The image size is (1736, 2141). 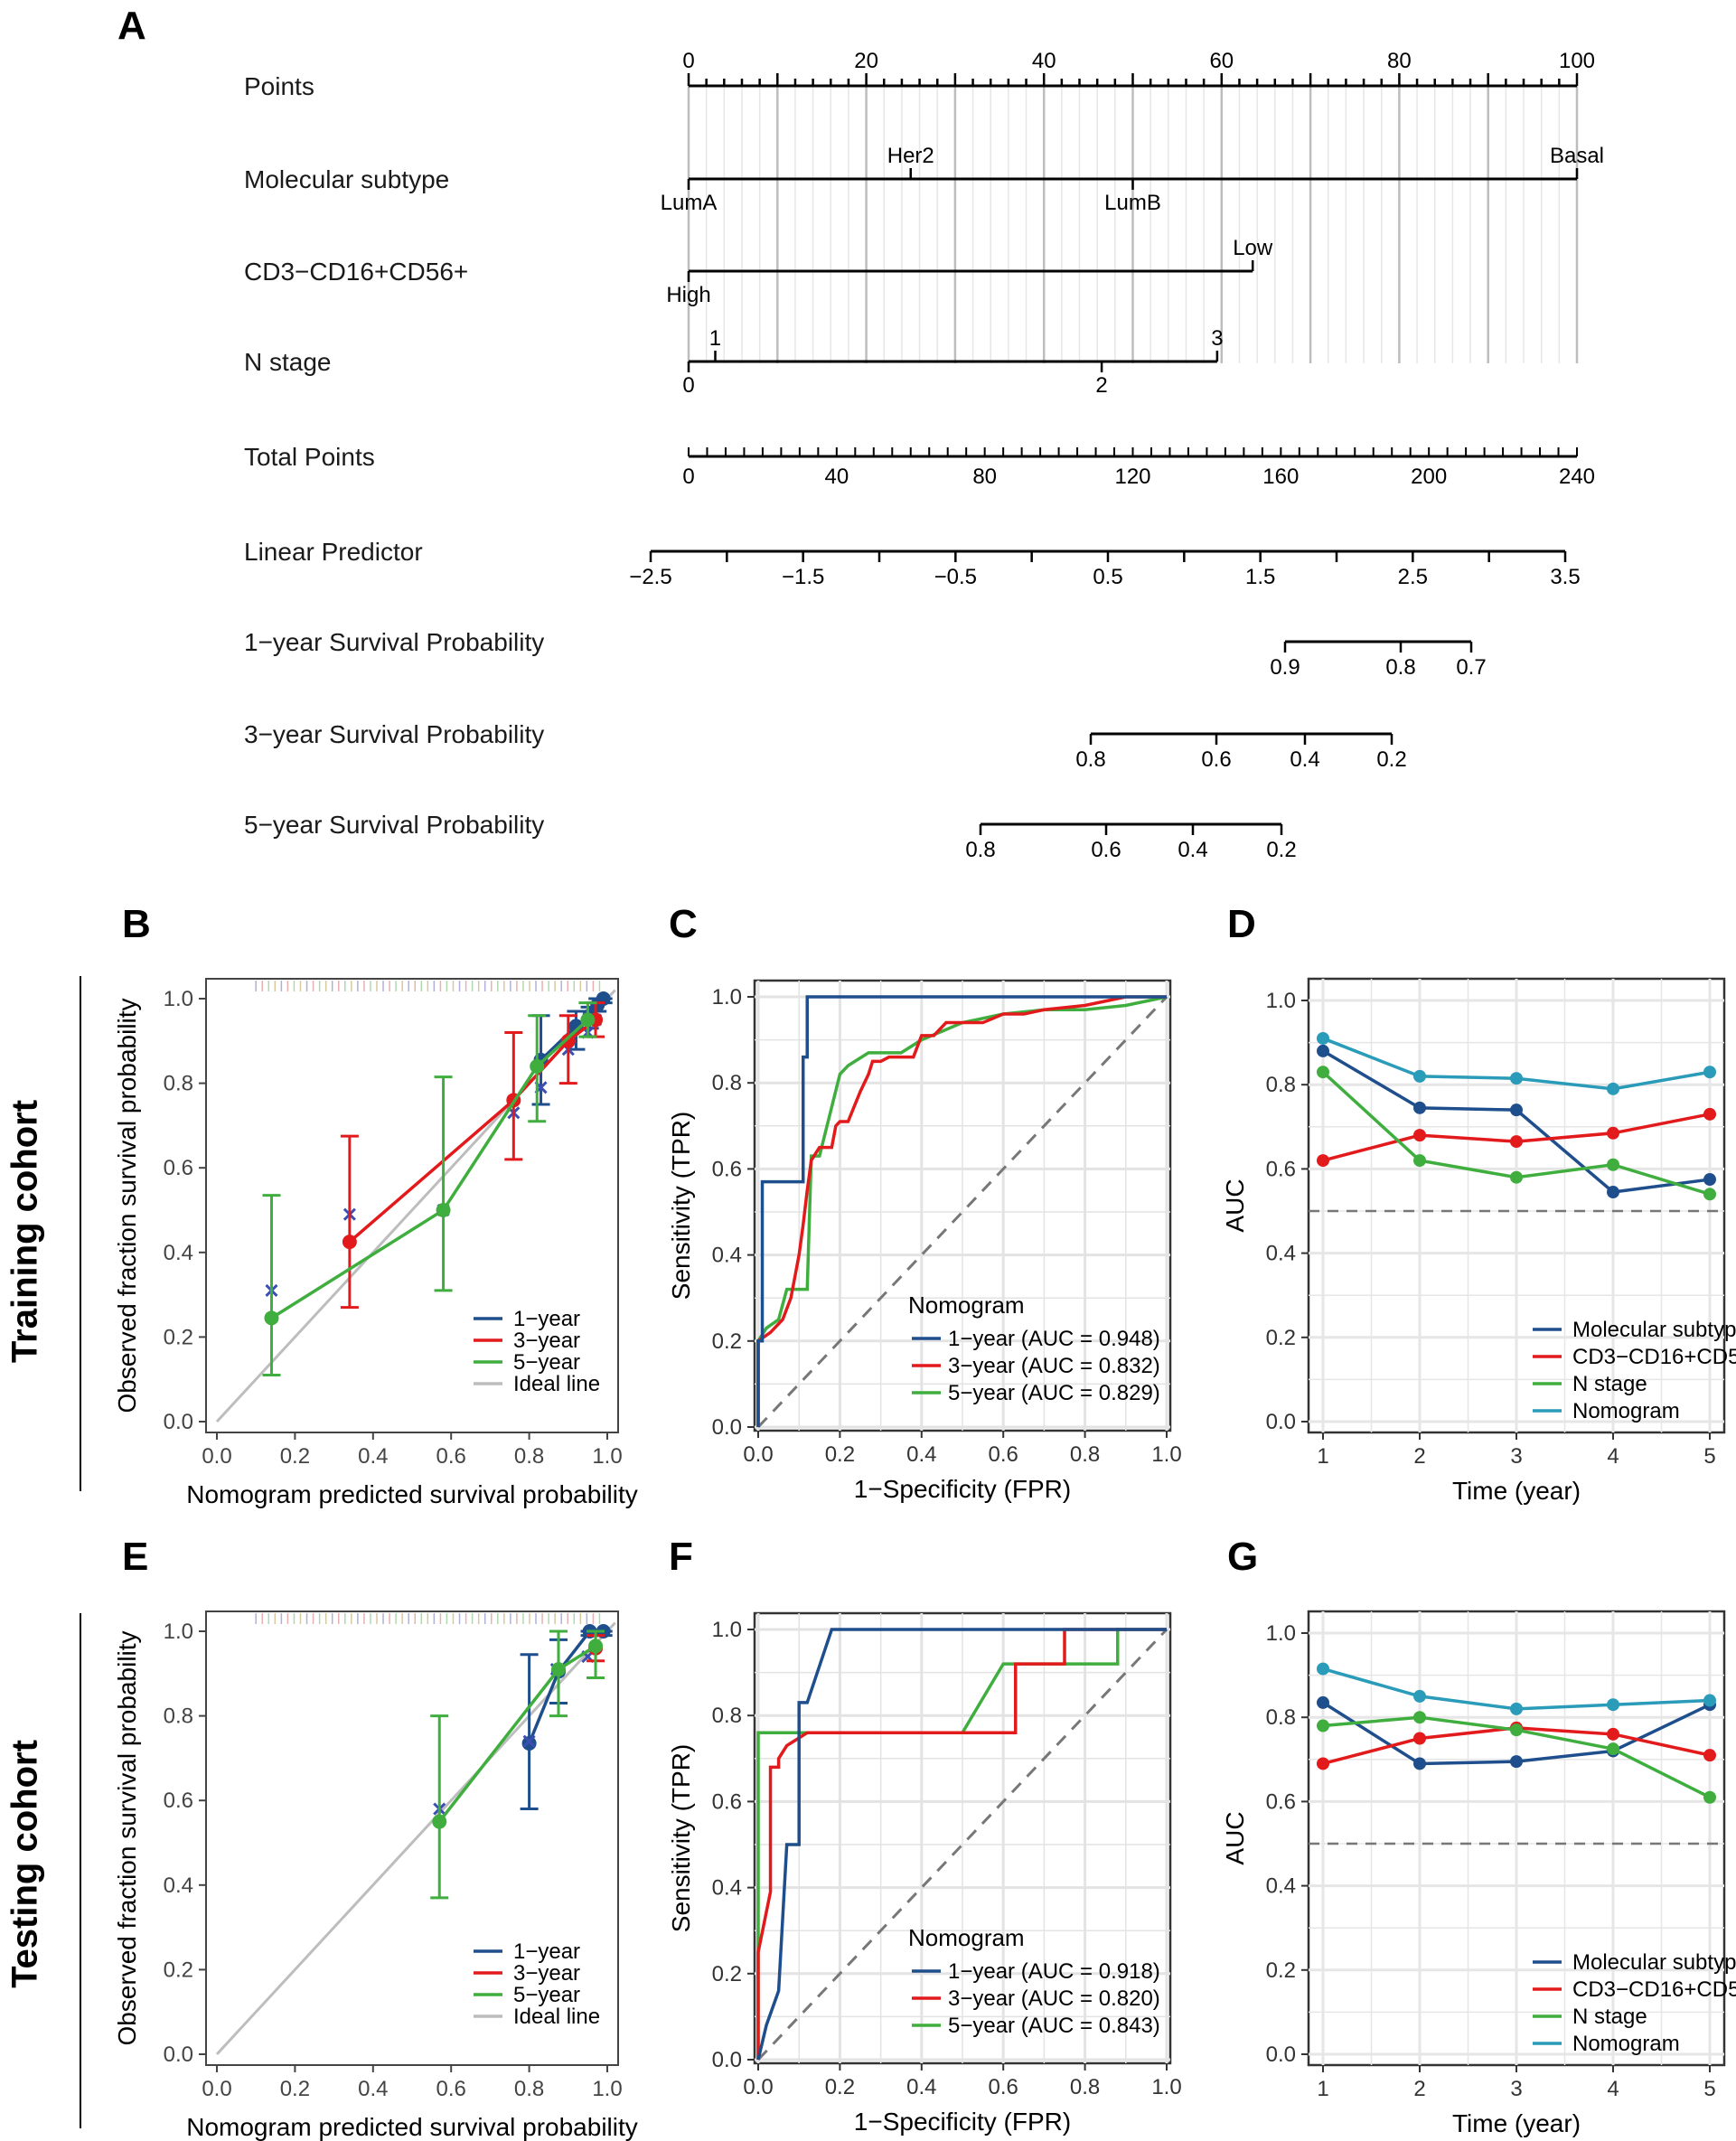 What do you see at coordinates (333, 552) in the screenshot?
I see `nomogram-row-label: Linear Predictor` at bounding box center [333, 552].